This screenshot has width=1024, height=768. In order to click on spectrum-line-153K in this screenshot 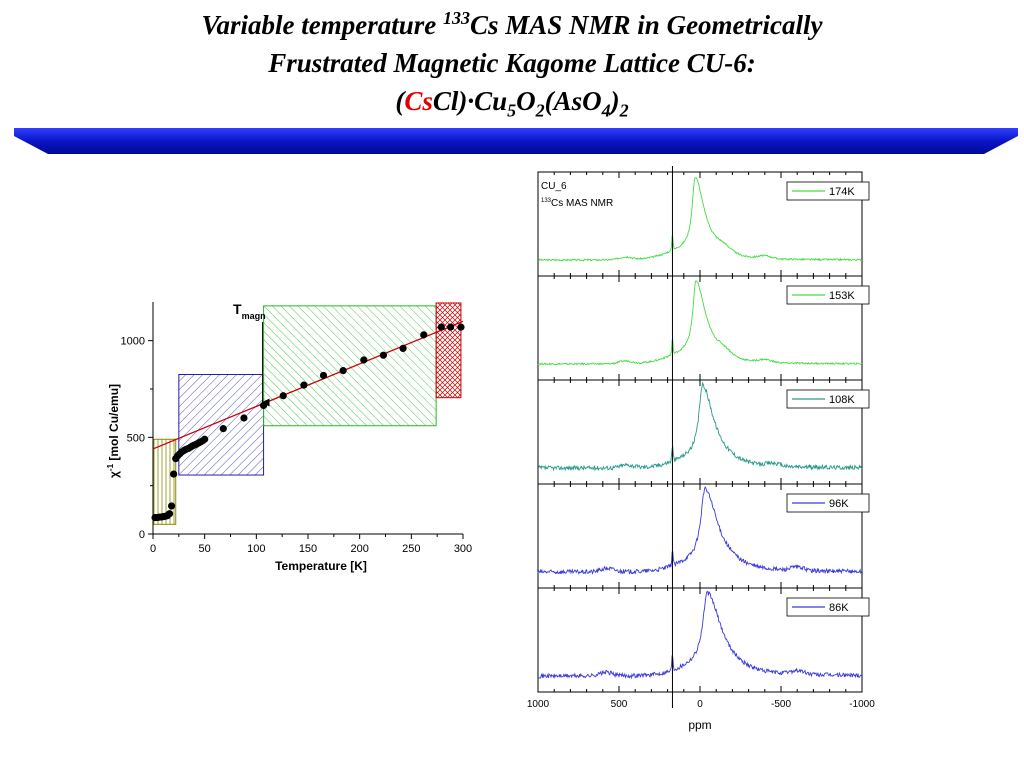, I will do `click(700, 323)`.